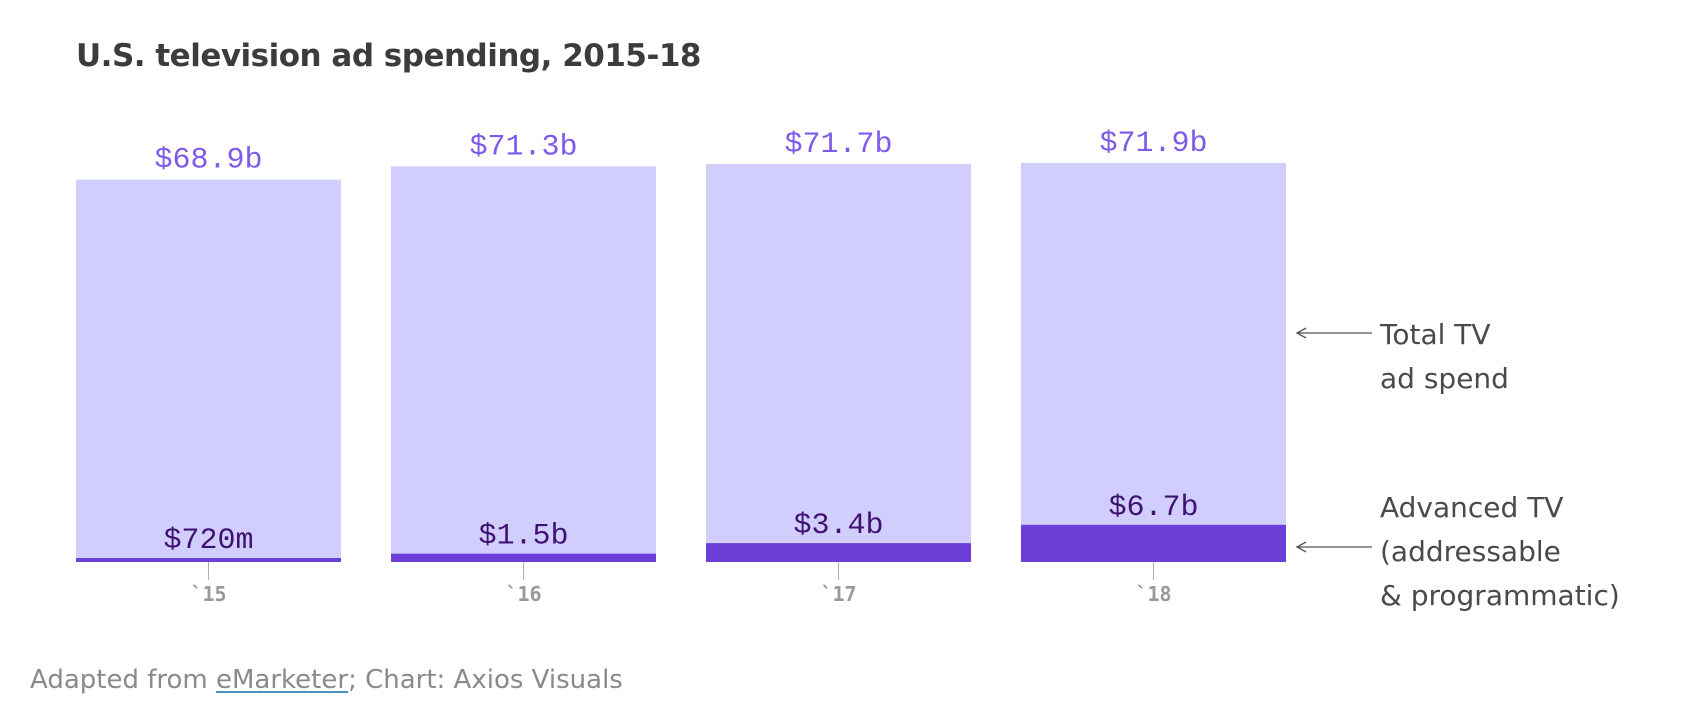  Describe the element at coordinates (1444, 378) in the screenshot. I see `legend-total-tv-label-line: ad spend` at that location.